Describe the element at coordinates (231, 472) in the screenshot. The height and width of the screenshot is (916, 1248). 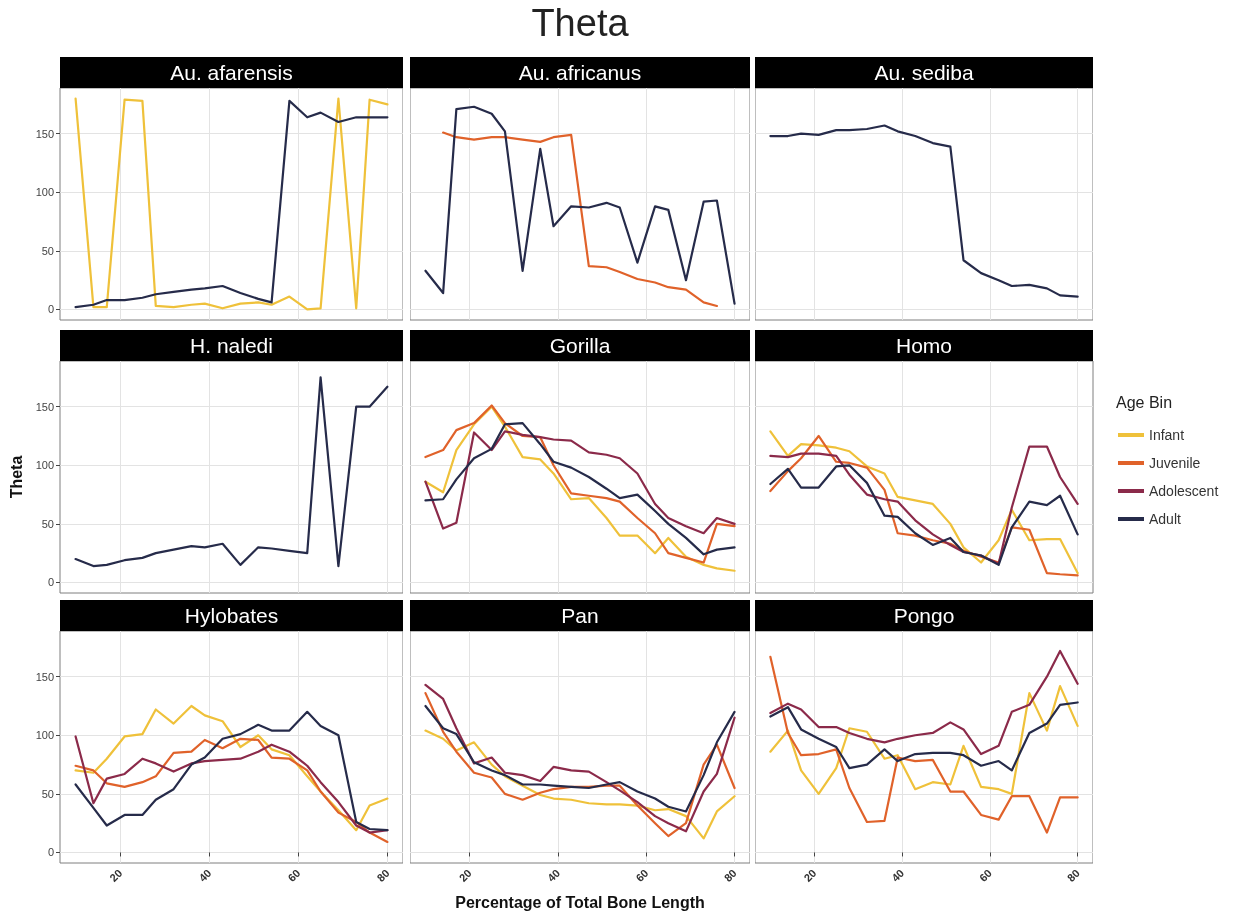
I see `line-series` at that location.